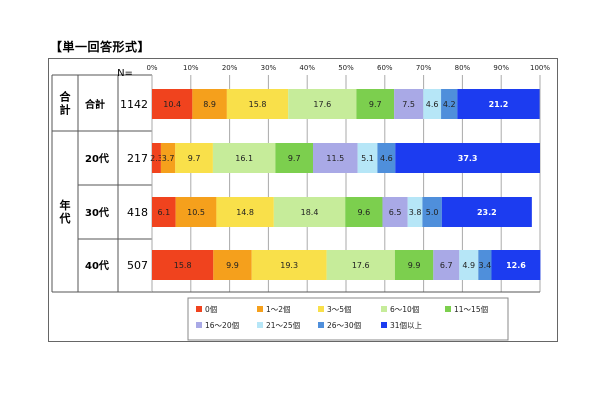  I want to click on data-label: 23.2, so click(487, 212).